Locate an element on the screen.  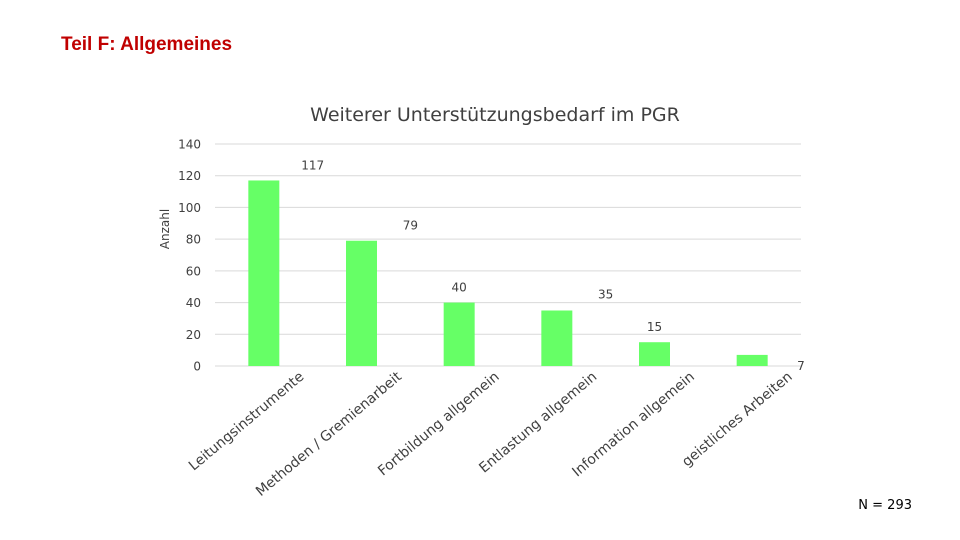
page-heading: Teil F: Allgemeines is located at coordinates (147, 44).